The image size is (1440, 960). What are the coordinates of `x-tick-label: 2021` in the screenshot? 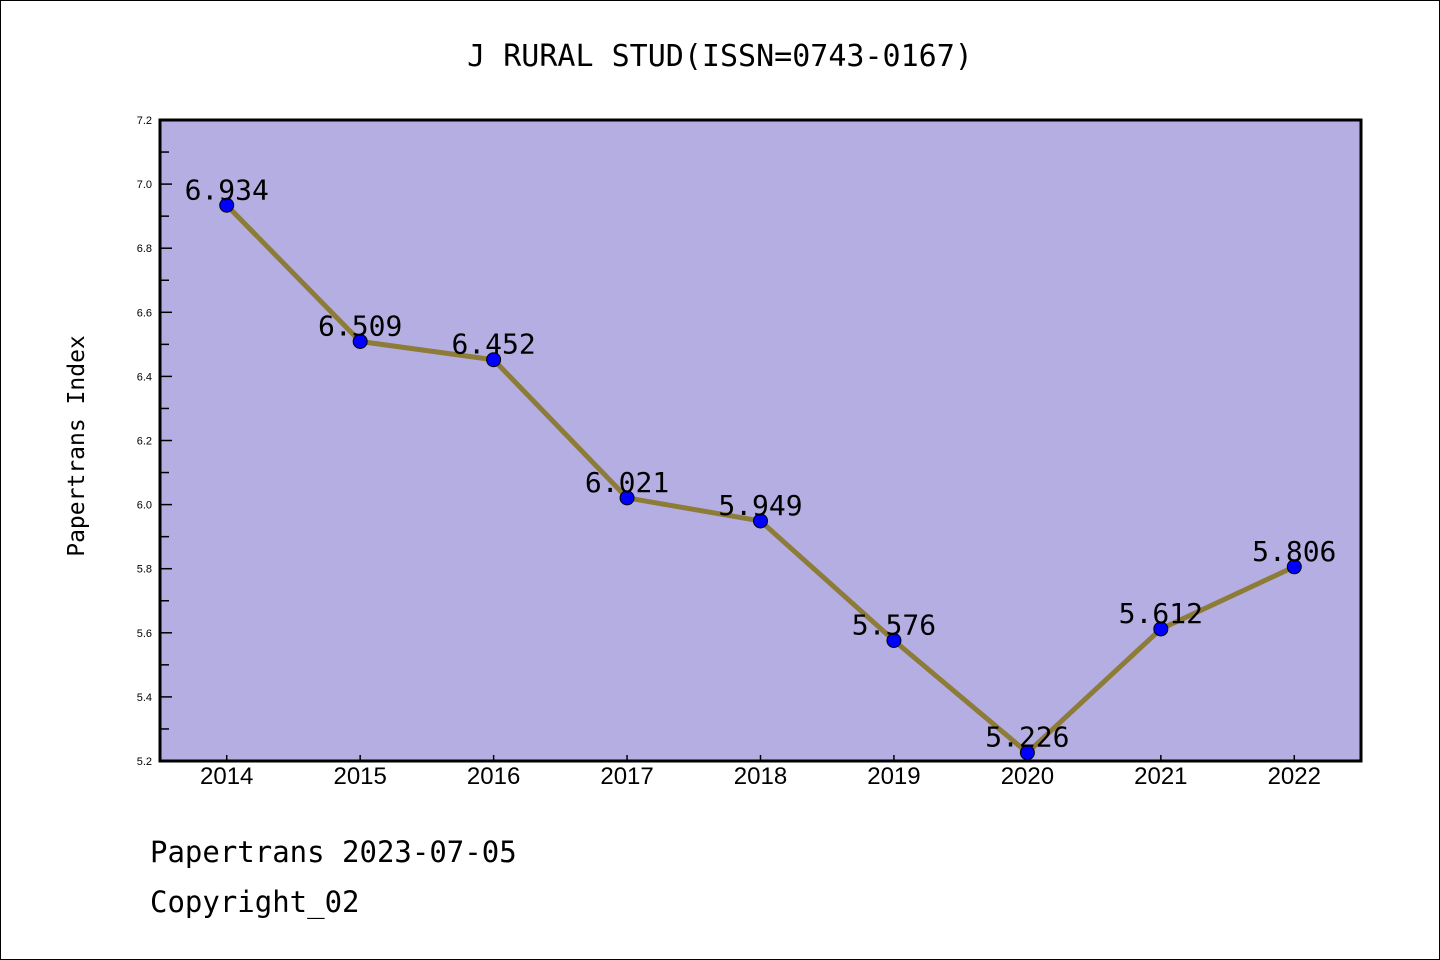 It's located at (1160, 776).